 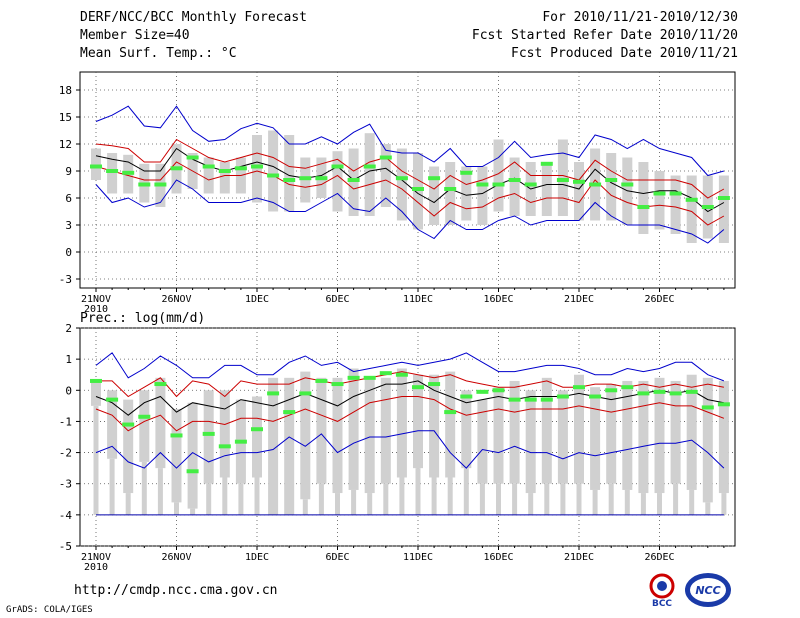 What do you see at coordinates (176, 590) in the screenshot?
I see `url-link: http://cmdp.ncc.cma.gov.cn` at bounding box center [176, 590].